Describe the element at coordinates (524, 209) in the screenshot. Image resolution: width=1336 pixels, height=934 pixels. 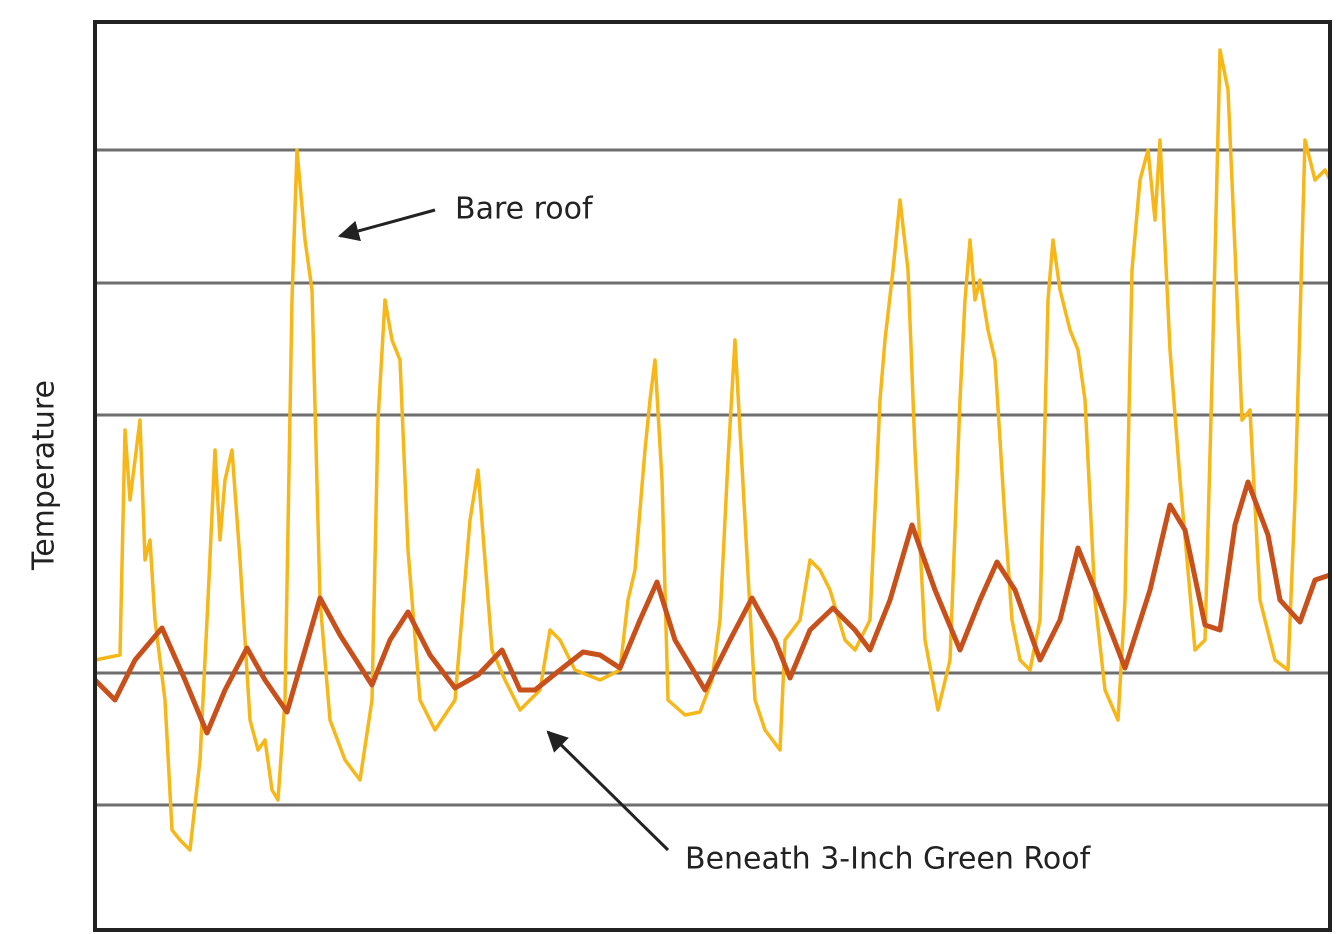
I see `annotation: Bare roof` at that location.